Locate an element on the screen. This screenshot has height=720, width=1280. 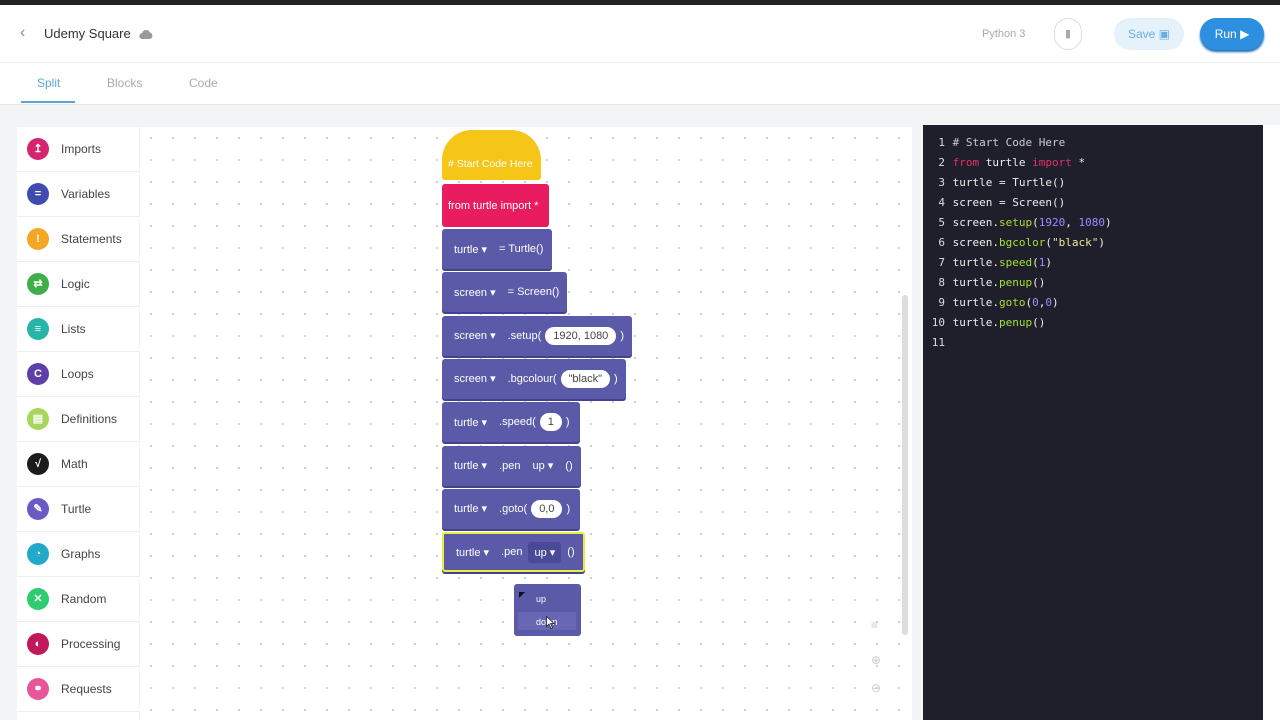
sidebar-item-logic: ⇄ Logic is located at coordinates (78, 284).